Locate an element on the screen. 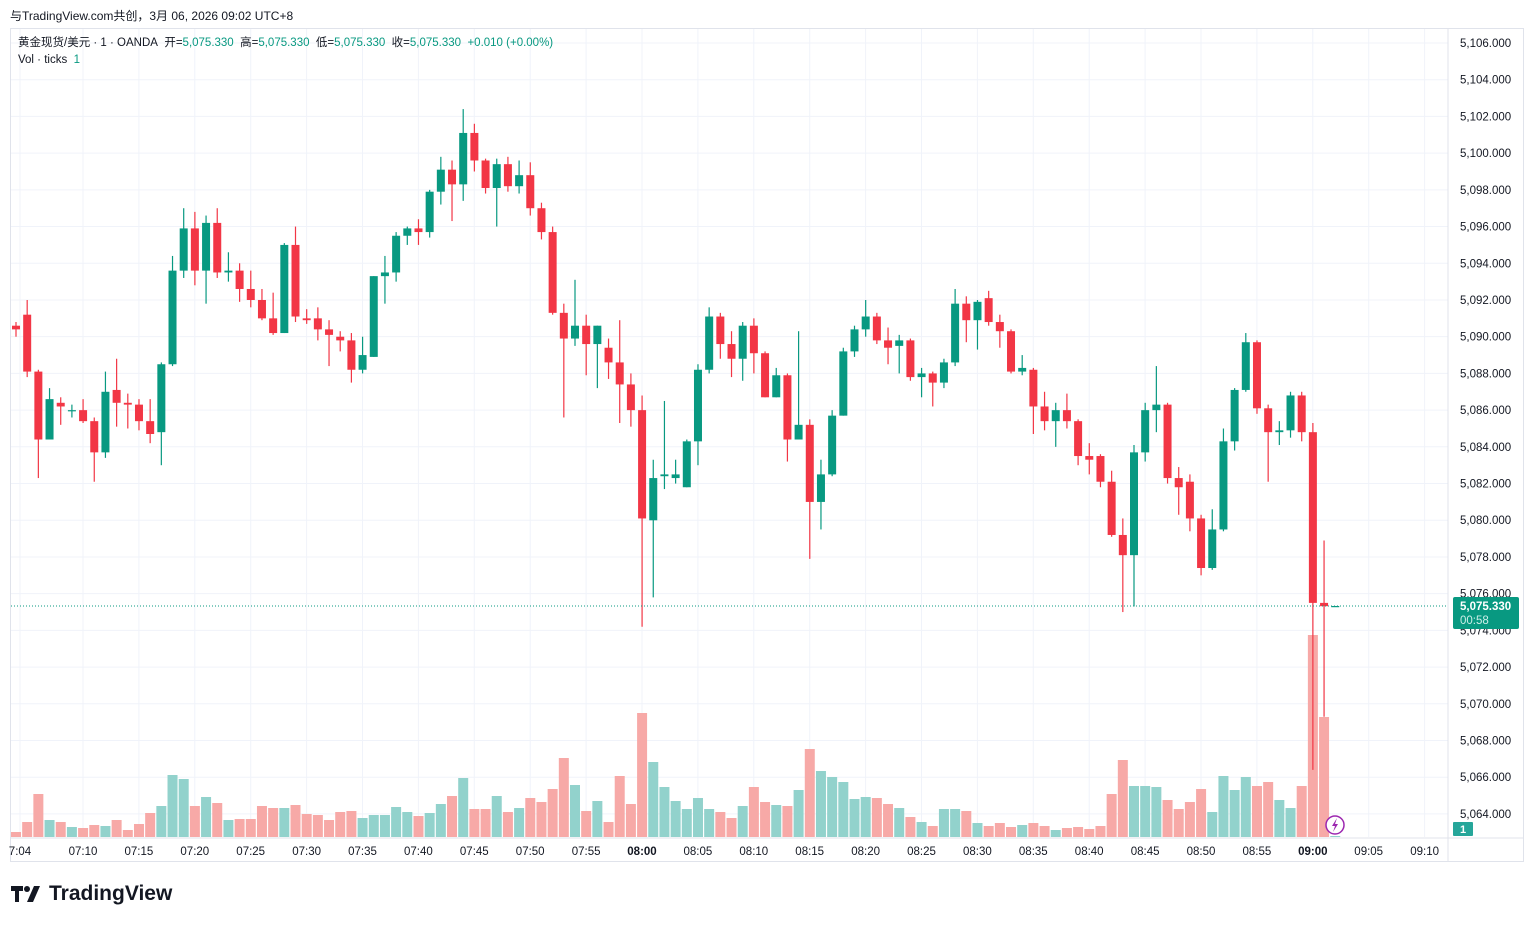 The width and height of the screenshot is (1534, 925). price-tick-label: 5,088.000 is located at coordinates (1485, 374).